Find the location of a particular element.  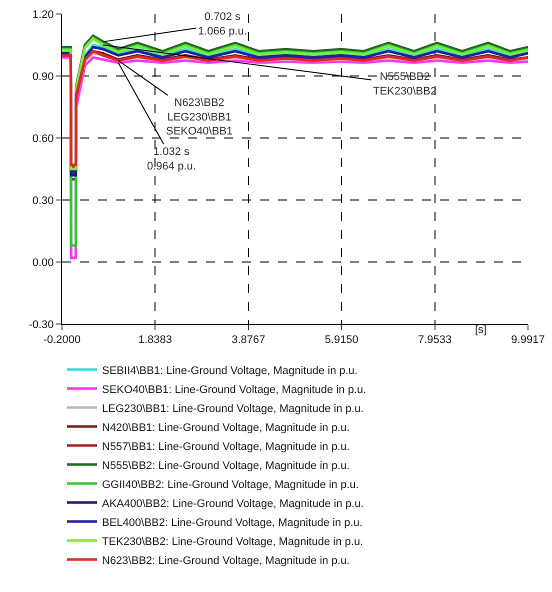

legend-label: LEG230\BB1: Line-Ground Voltage, Magnitude in p.u. is located at coordinates (233, 408).